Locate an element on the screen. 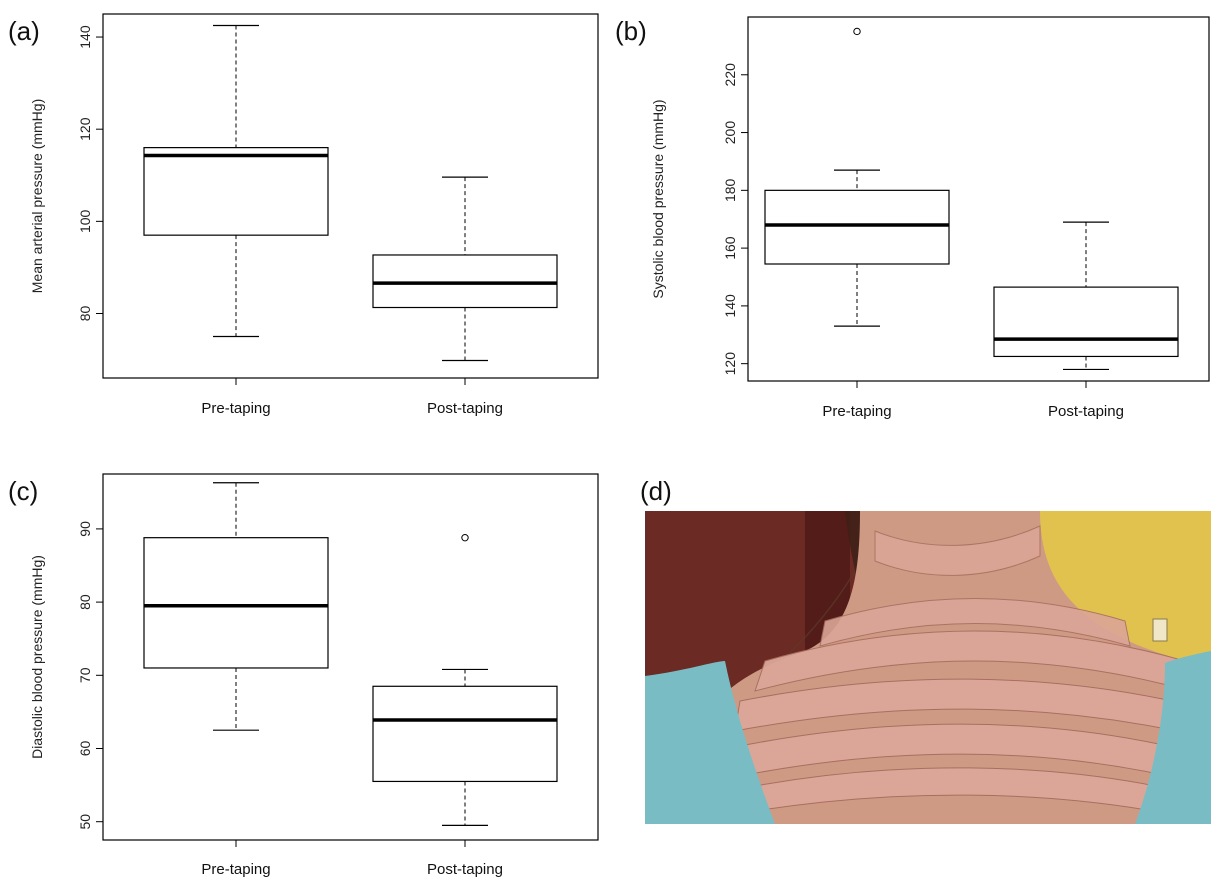 This screenshot has width=1211, height=877. y-tick-label: 180 is located at coordinates (730, 190).